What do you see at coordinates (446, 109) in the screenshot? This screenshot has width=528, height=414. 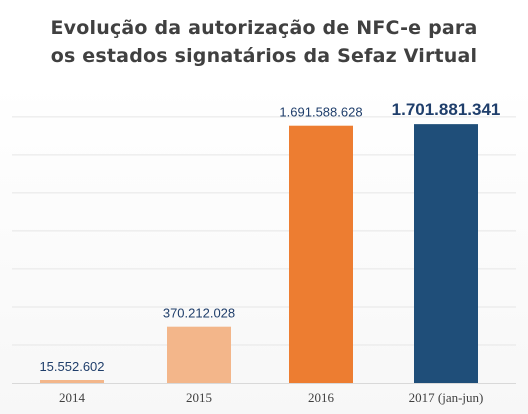 I see `data-label-3: 1.701.881.341` at bounding box center [446, 109].